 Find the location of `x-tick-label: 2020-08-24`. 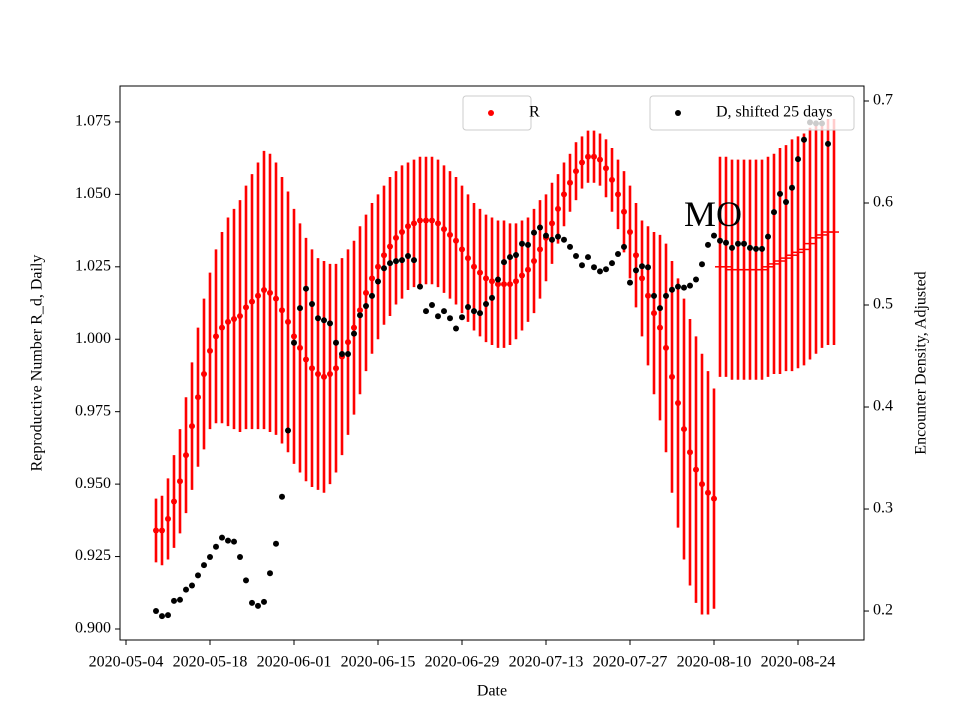

x-tick-label: 2020-08-24 is located at coordinates (798, 662).